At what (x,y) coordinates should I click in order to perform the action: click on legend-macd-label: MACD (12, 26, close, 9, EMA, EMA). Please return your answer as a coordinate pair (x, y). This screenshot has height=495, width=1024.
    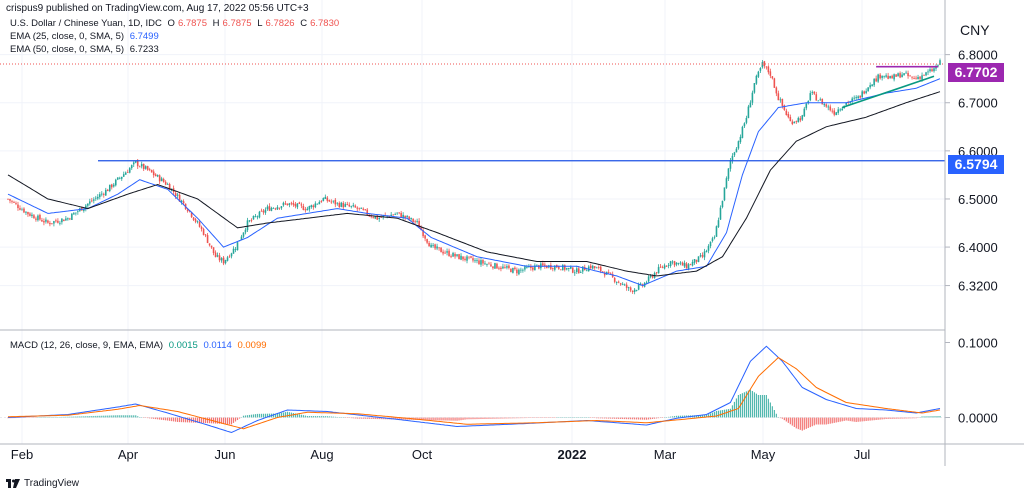
    Looking at the image, I should click on (87, 345).